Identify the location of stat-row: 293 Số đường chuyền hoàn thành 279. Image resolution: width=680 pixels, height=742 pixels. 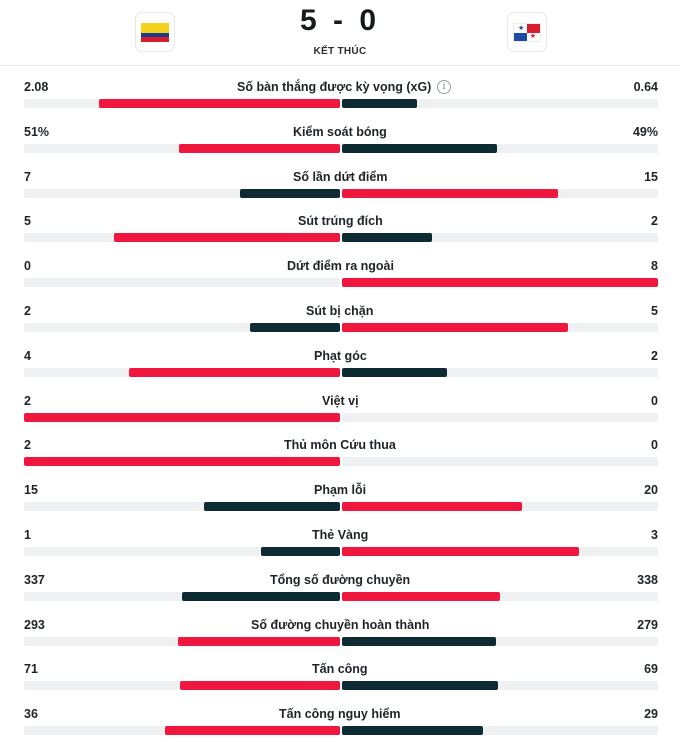
(340, 626).